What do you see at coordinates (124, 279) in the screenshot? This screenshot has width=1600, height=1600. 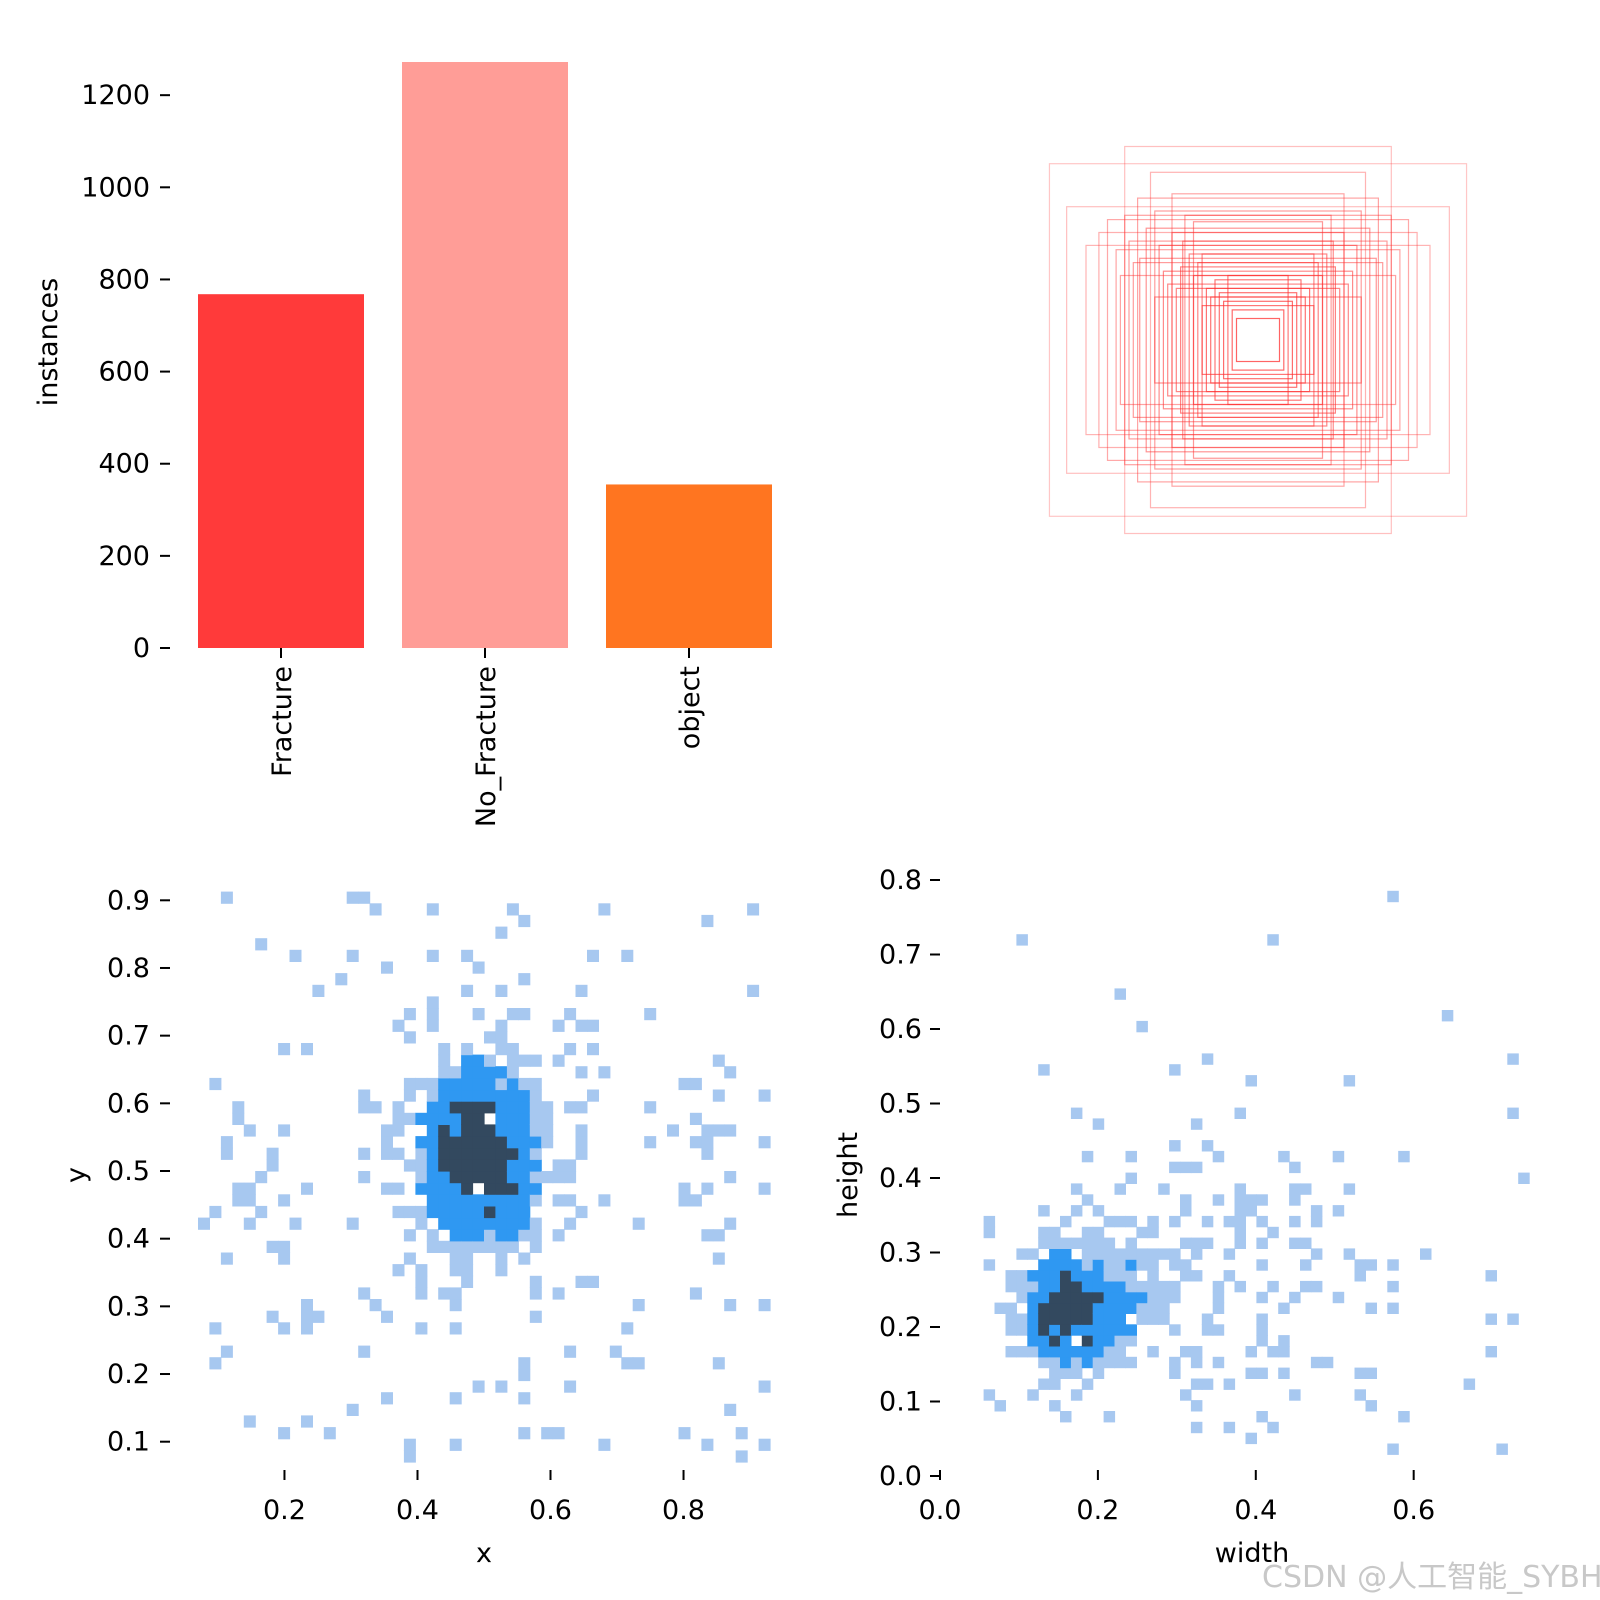 I see `y-tick-label: 800` at bounding box center [124, 279].